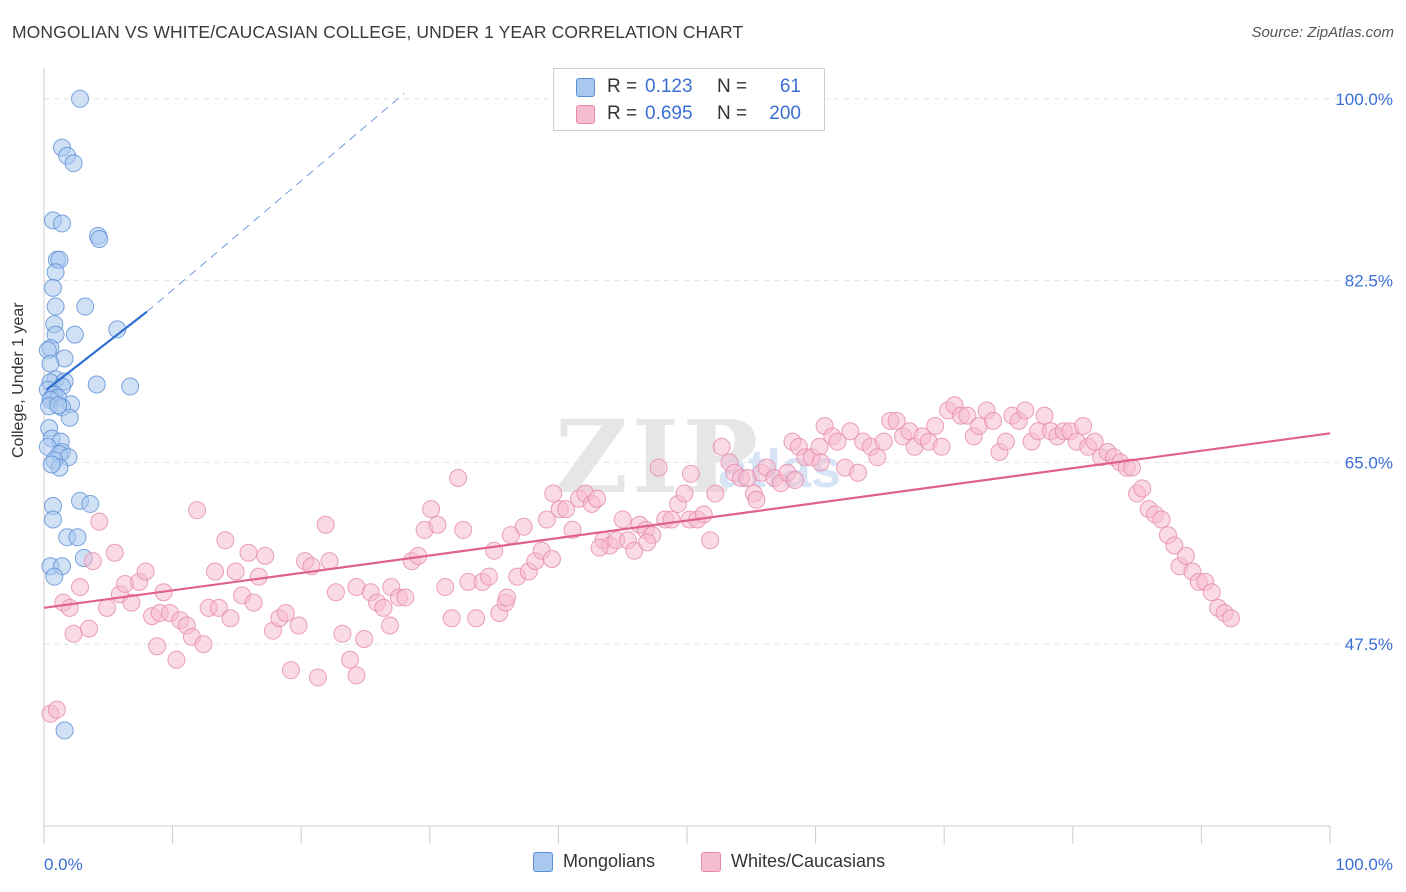  Describe the element at coordinates (585, 87) in the screenshot. I see `mongolians-swatch` at that location.